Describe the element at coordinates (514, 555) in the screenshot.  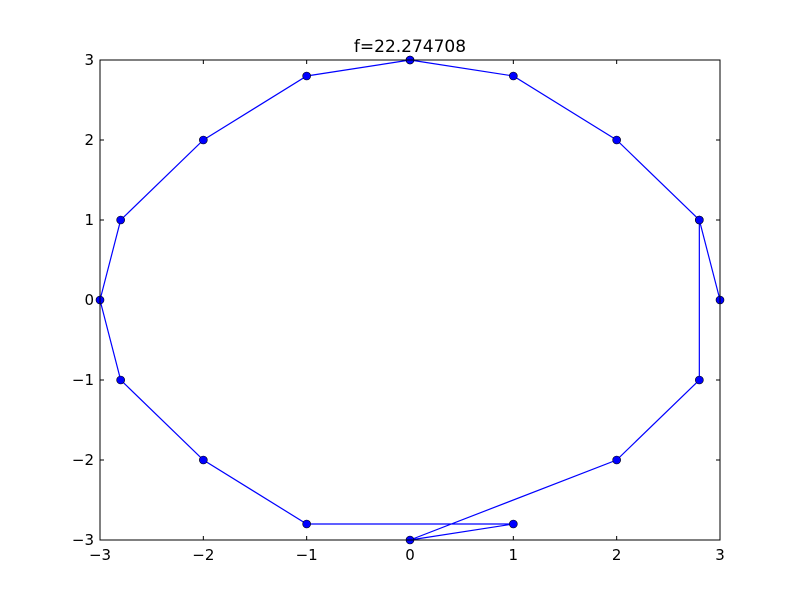
I see `x-tick-label: 1` at that location.